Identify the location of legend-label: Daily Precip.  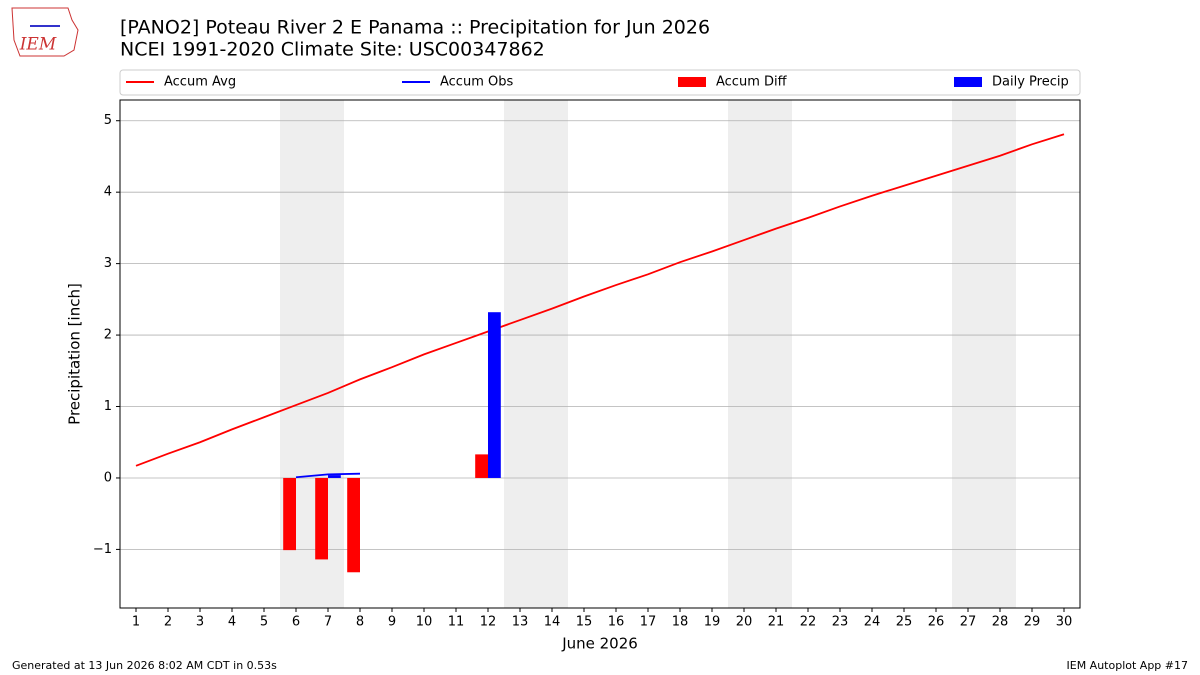
(1030, 82).